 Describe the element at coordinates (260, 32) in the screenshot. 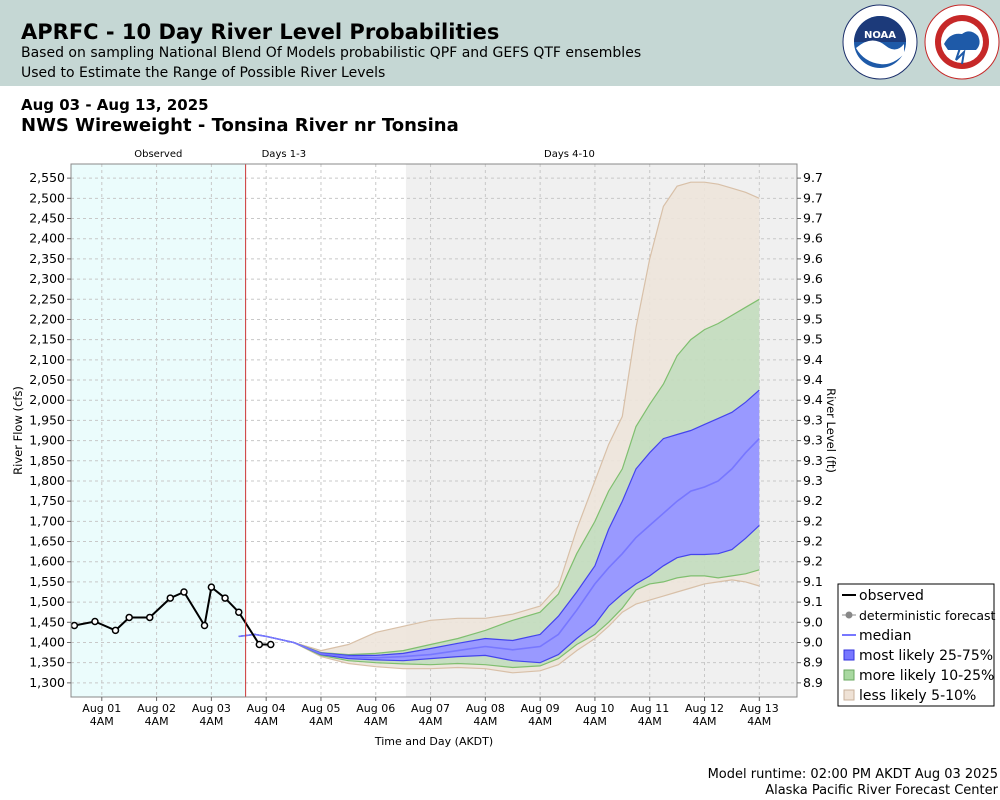

I see `page-title: APRFC - 10 Day River Level Probabilities` at that location.